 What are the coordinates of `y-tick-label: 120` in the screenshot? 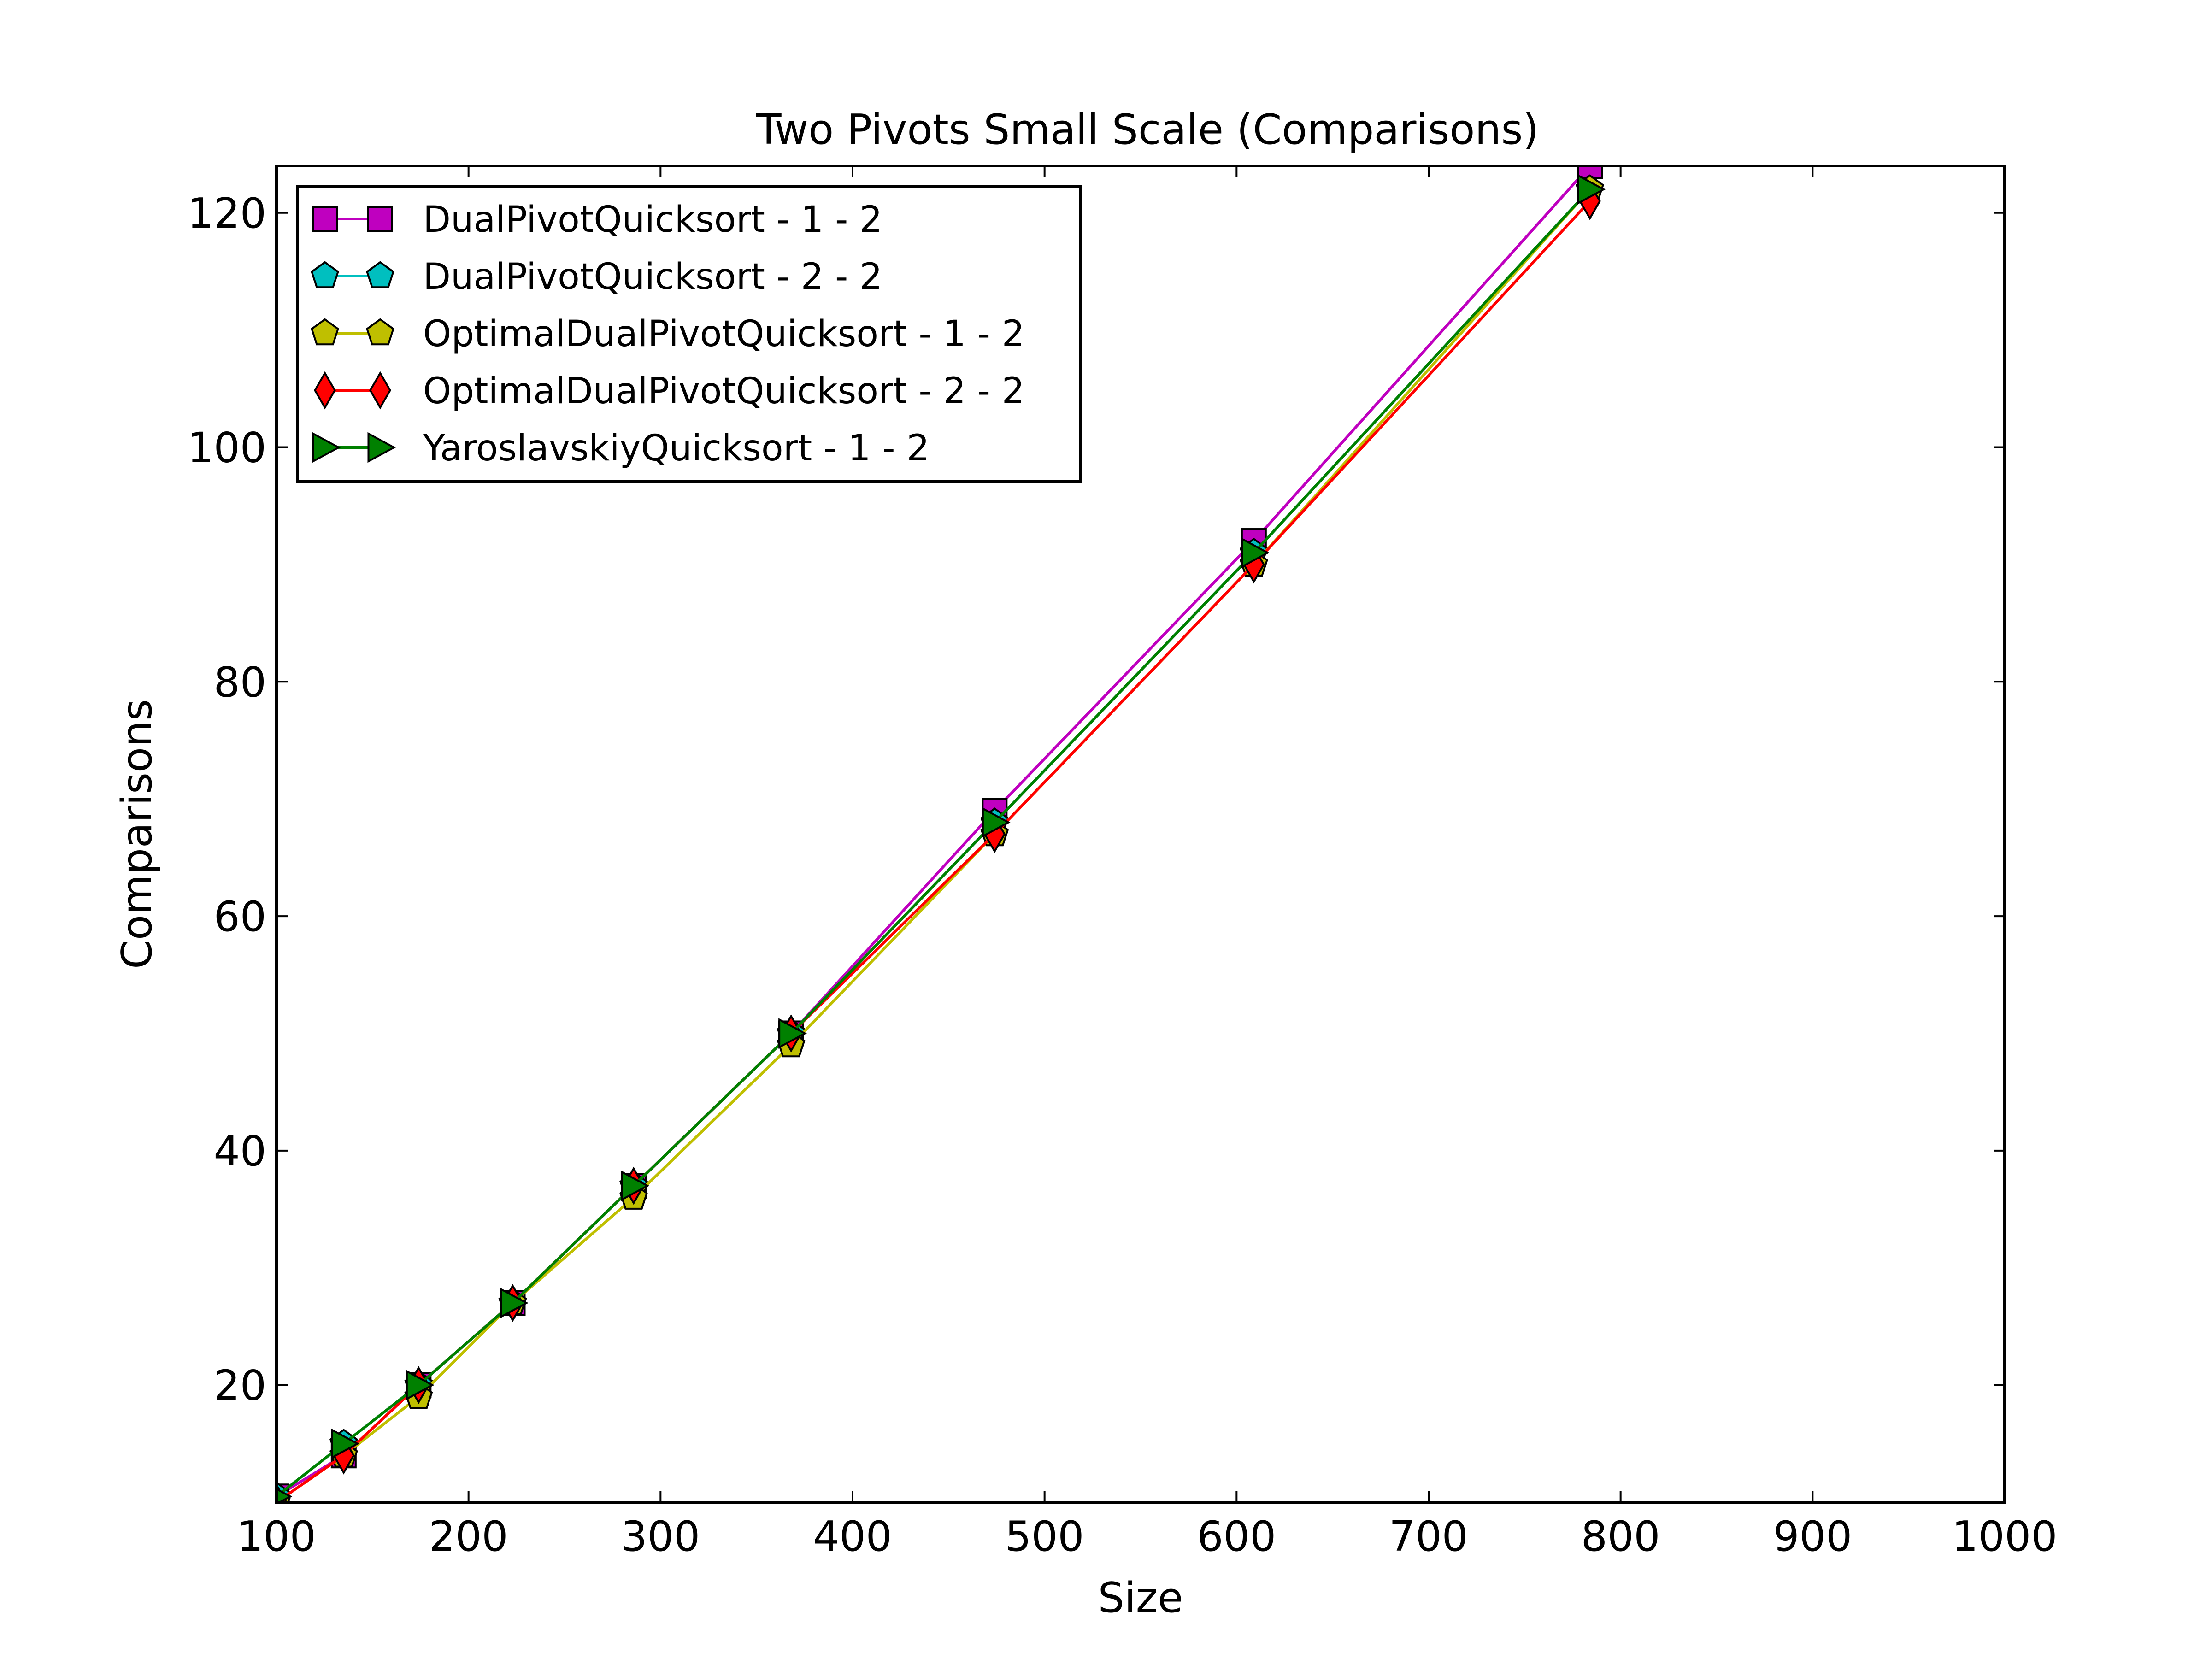 It's located at (226, 213).